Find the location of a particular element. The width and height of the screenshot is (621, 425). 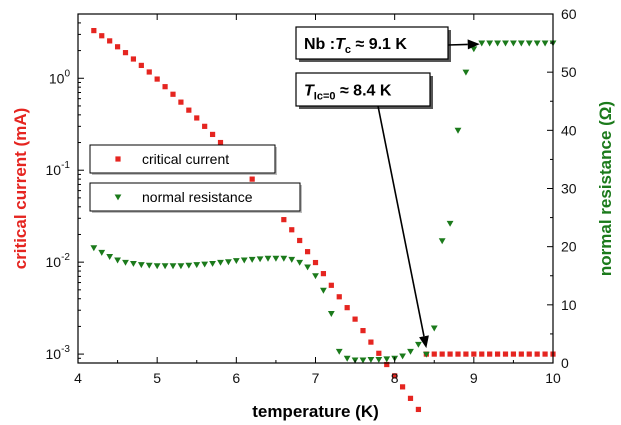

legend-label: normal resistance is located at coordinates (197, 197).